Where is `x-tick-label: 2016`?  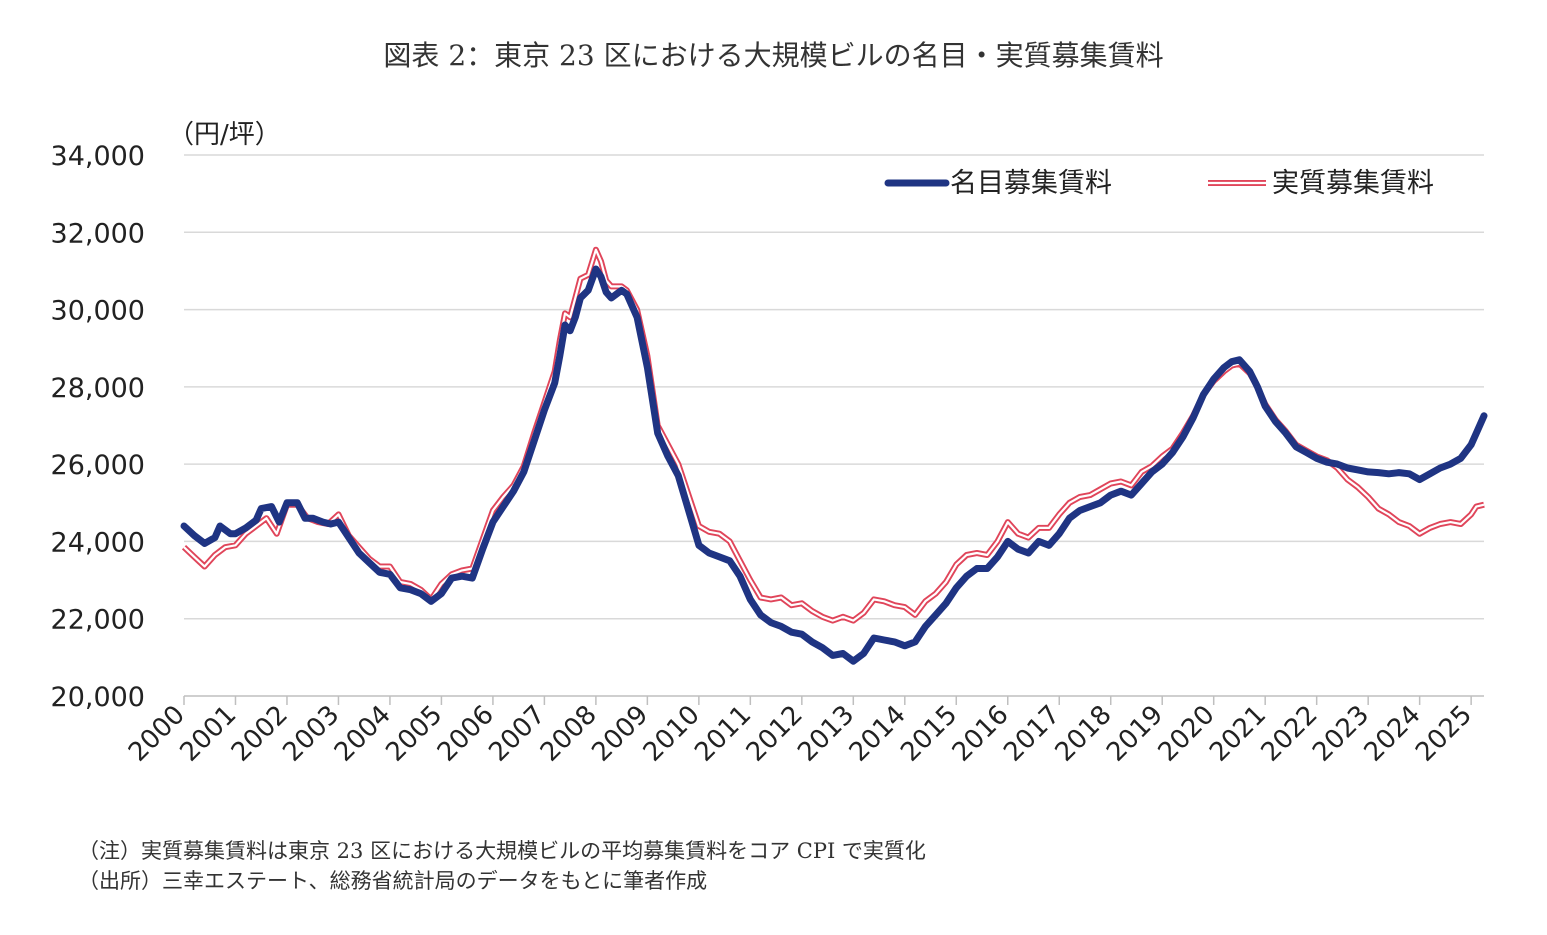 x-tick-label: 2016 is located at coordinates (981, 734).